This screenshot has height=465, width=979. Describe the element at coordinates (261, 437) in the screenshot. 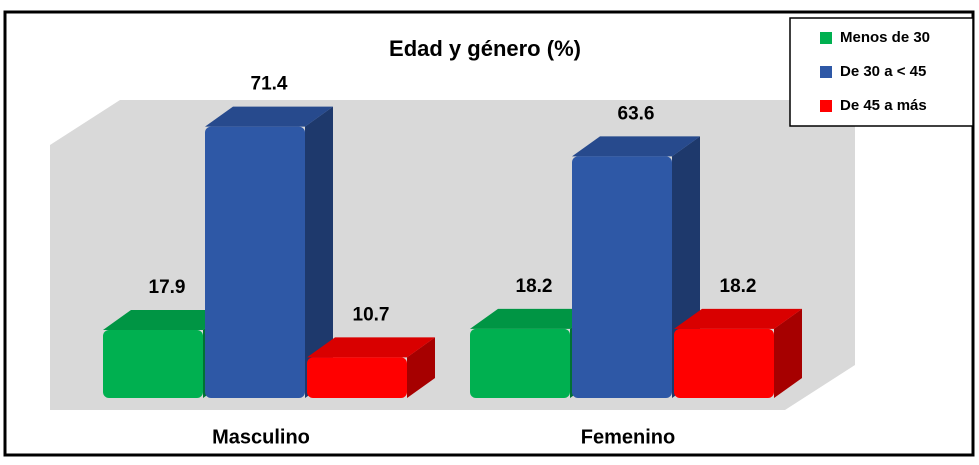

I see `x-tick-label: Masculino` at that location.